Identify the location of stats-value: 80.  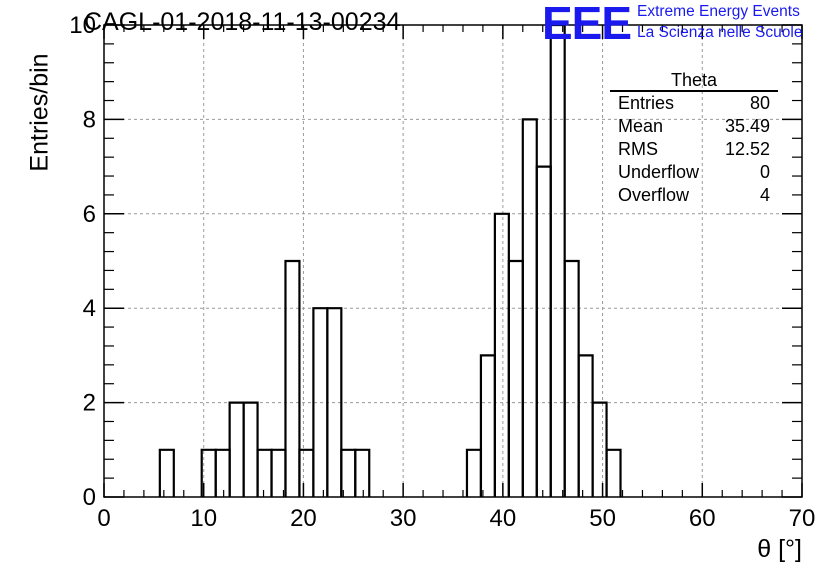
(759, 103).